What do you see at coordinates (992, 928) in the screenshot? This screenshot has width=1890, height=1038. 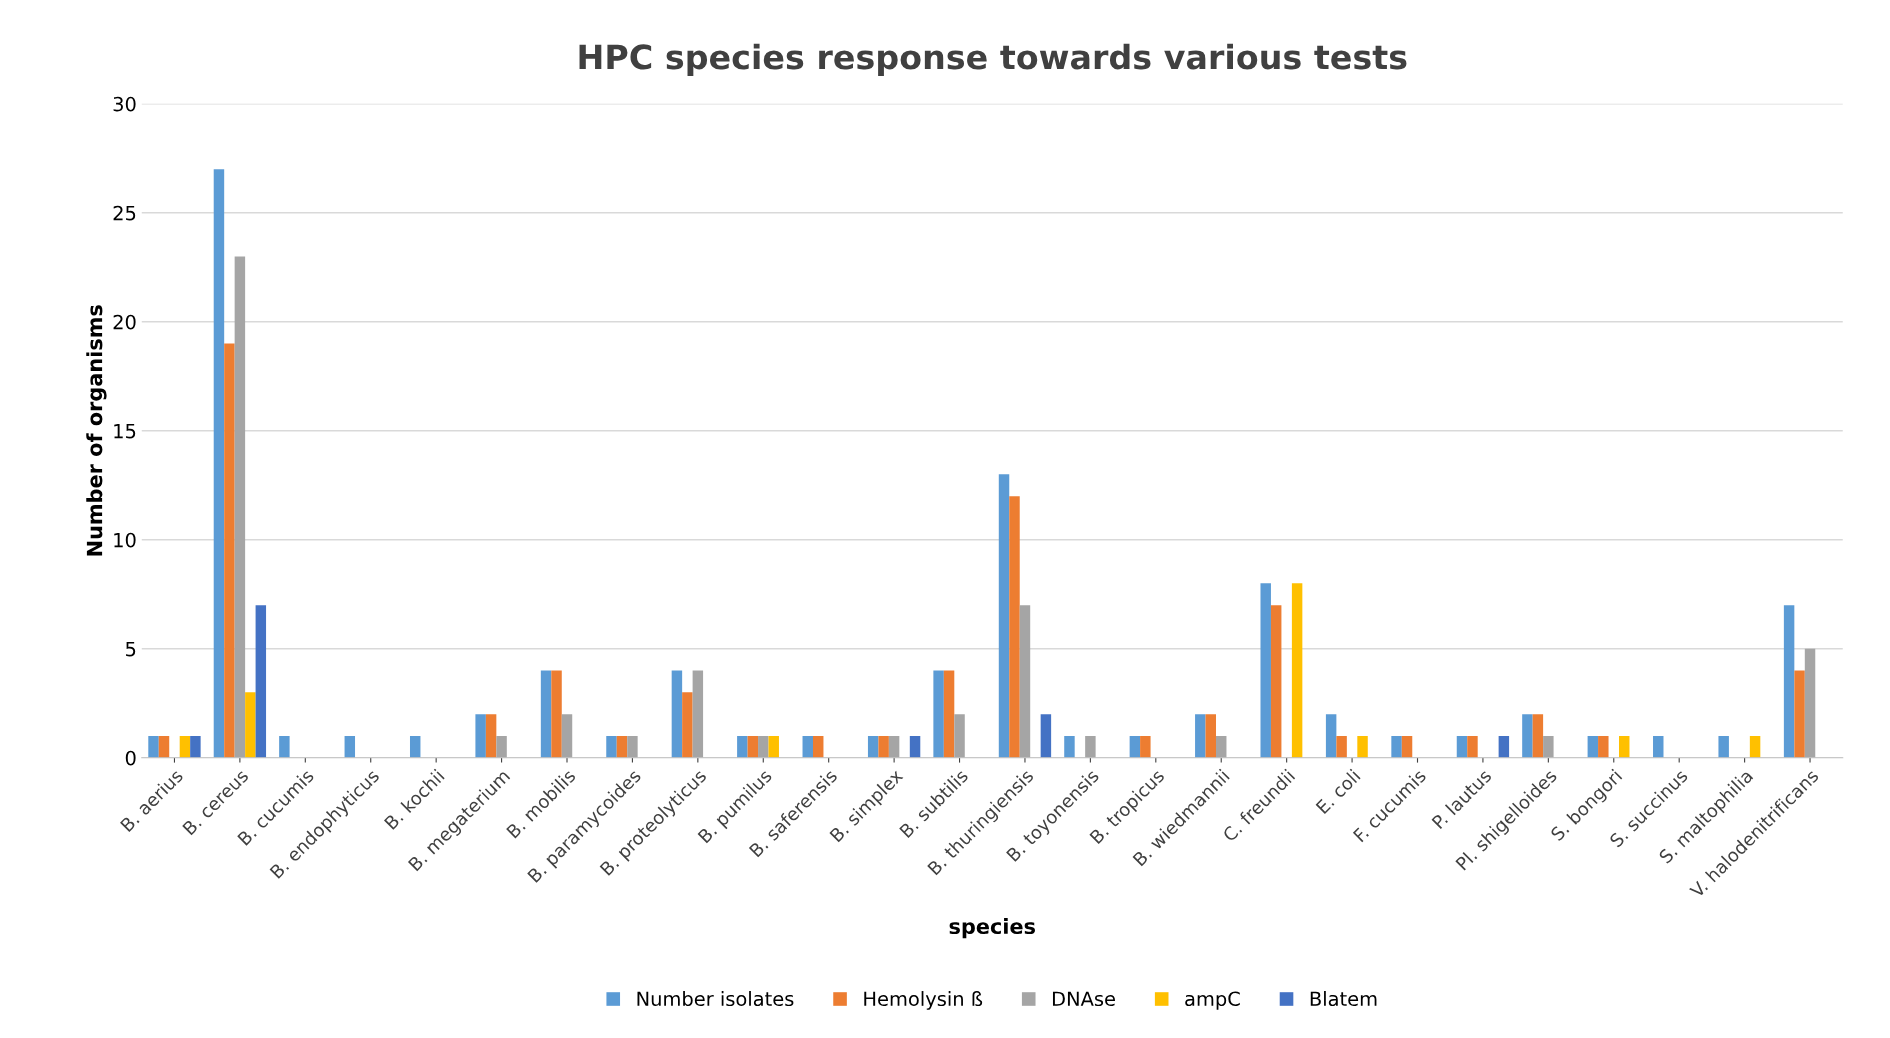 I see `x-axis-title: species` at bounding box center [992, 928].